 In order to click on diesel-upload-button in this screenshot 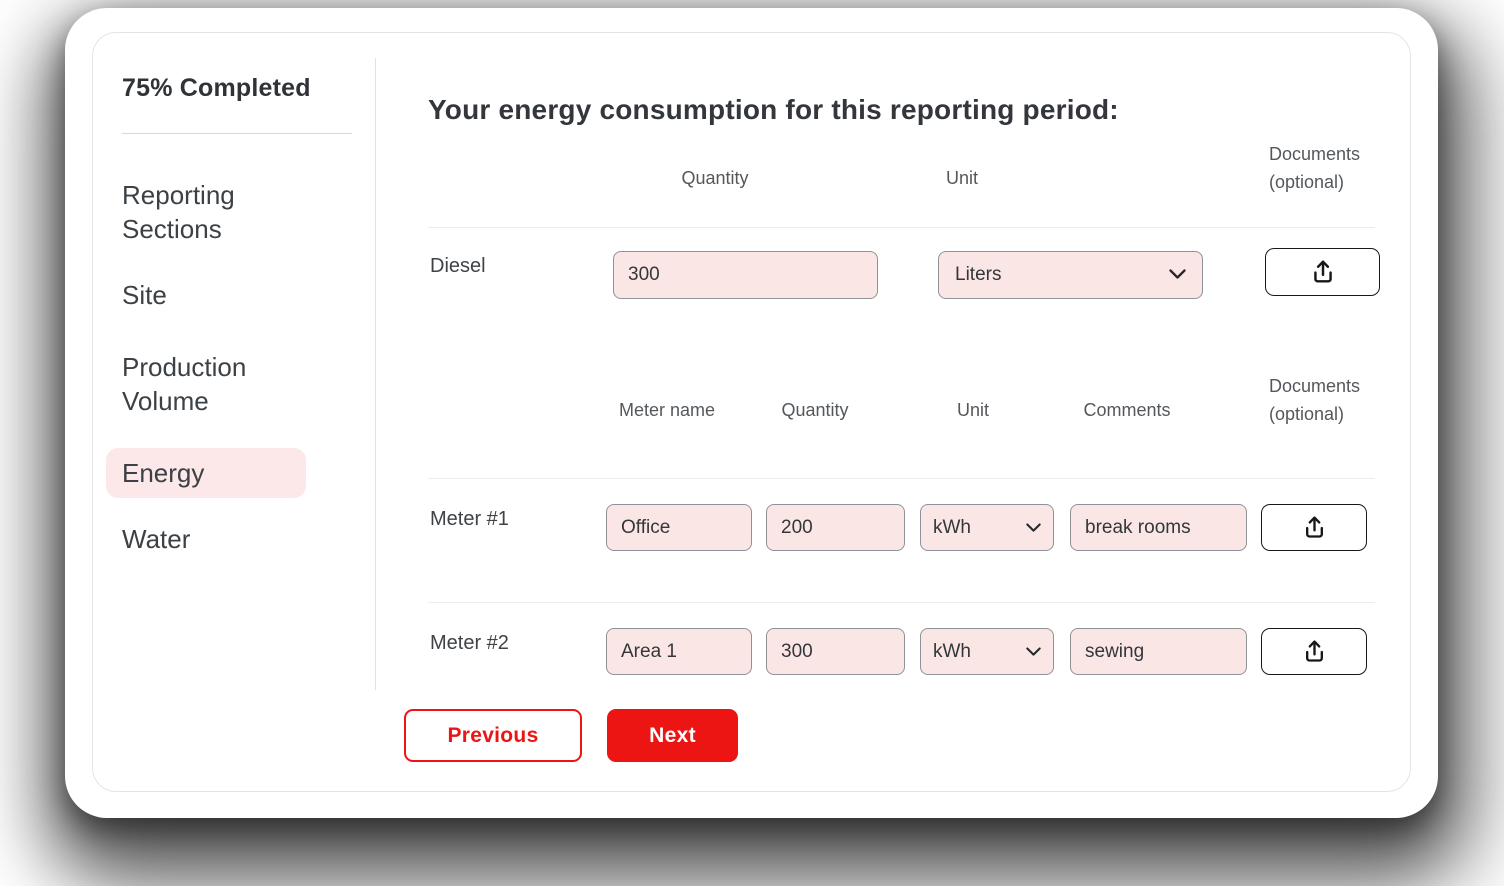, I will do `click(1322, 272)`.